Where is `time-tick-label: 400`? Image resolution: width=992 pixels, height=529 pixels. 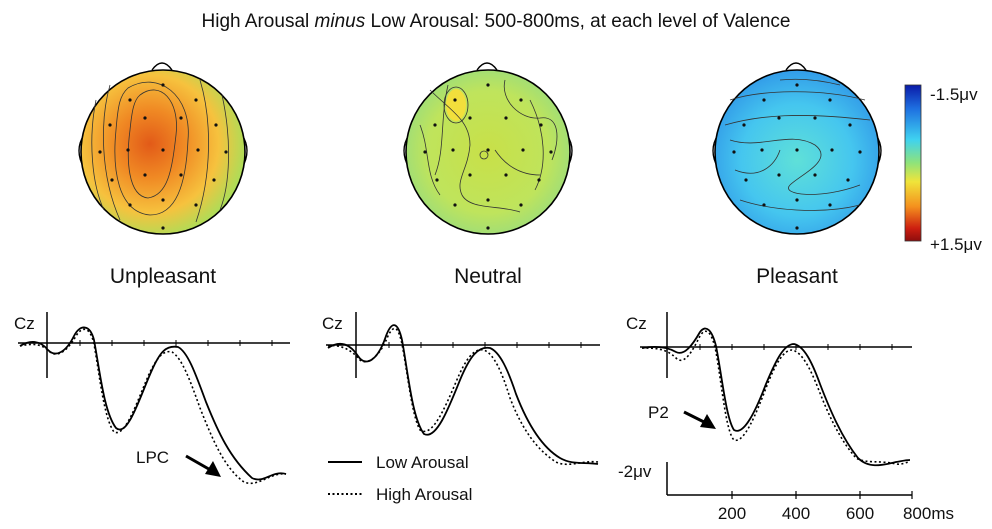
time-tick-label: 400 is located at coordinates (796, 513).